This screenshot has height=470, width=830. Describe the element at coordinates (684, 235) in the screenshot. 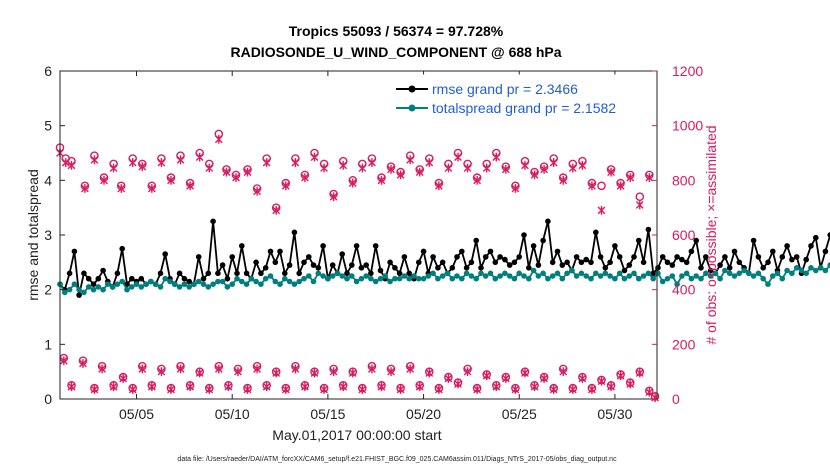

I see `y-right-tick-label: 600` at that location.